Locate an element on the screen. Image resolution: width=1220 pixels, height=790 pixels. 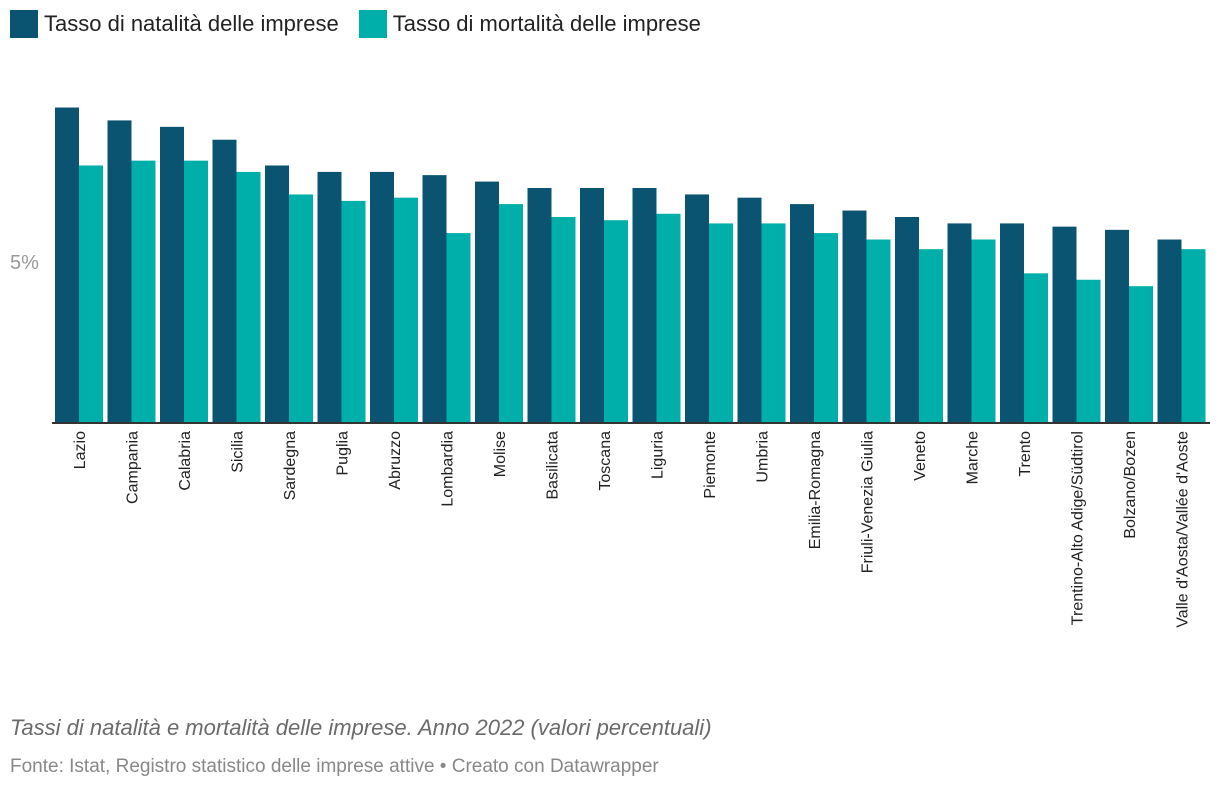
legend-item-mortalita: Tasso di mortalità delle imprese is located at coordinates (529, 24).